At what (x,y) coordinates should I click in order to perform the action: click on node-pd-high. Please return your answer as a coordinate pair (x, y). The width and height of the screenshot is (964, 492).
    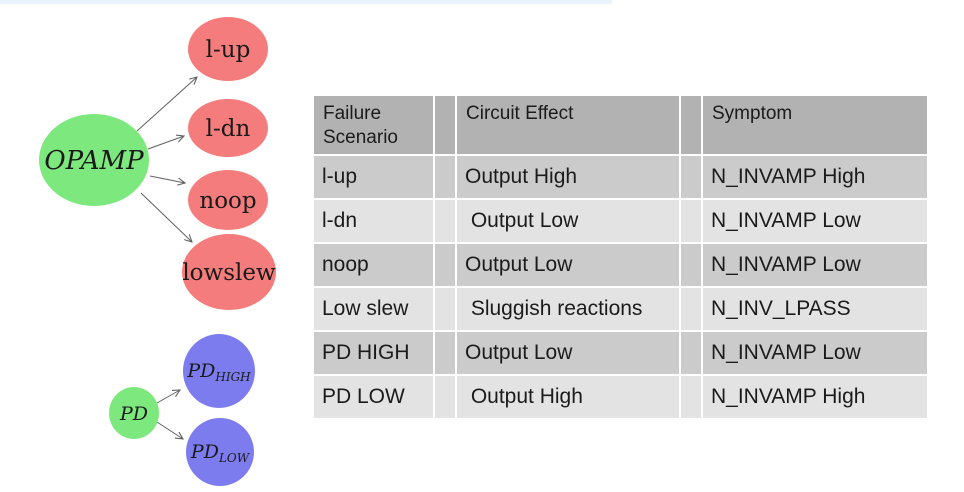
    Looking at the image, I should click on (219, 371).